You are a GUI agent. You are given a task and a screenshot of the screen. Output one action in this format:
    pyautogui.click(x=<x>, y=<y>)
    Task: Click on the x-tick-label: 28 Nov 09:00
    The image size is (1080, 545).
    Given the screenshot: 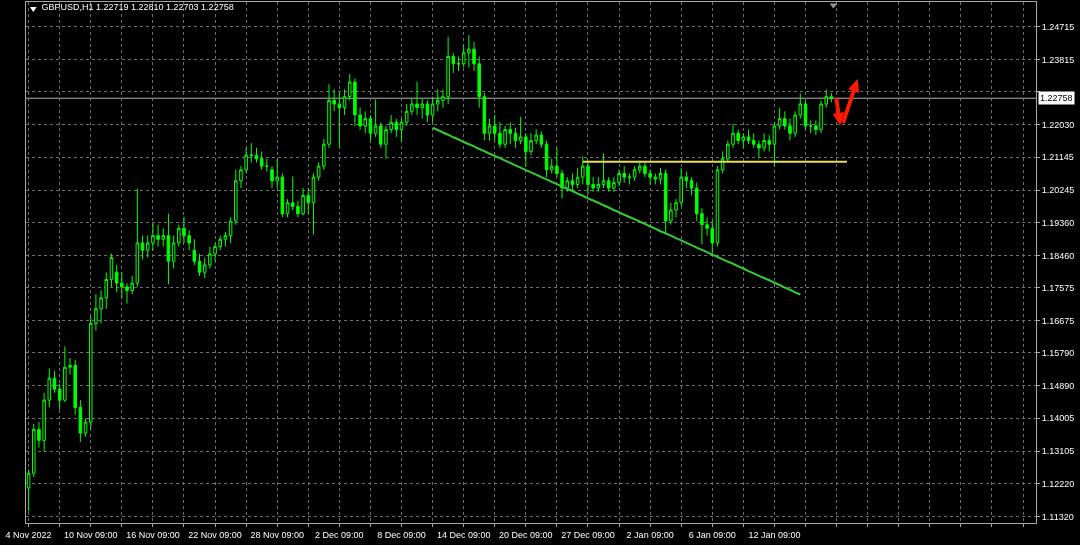 What is the action you would take?
    pyautogui.click(x=277, y=534)
    